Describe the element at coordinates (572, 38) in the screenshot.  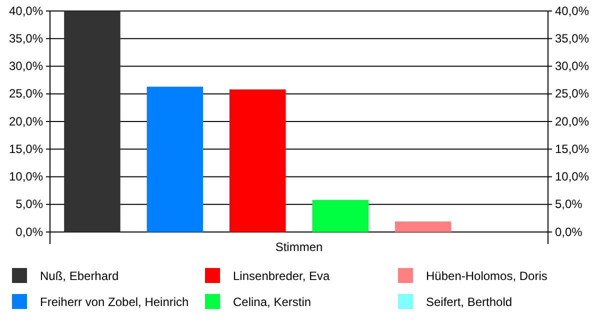
I see `text: 35,0%` at that location.